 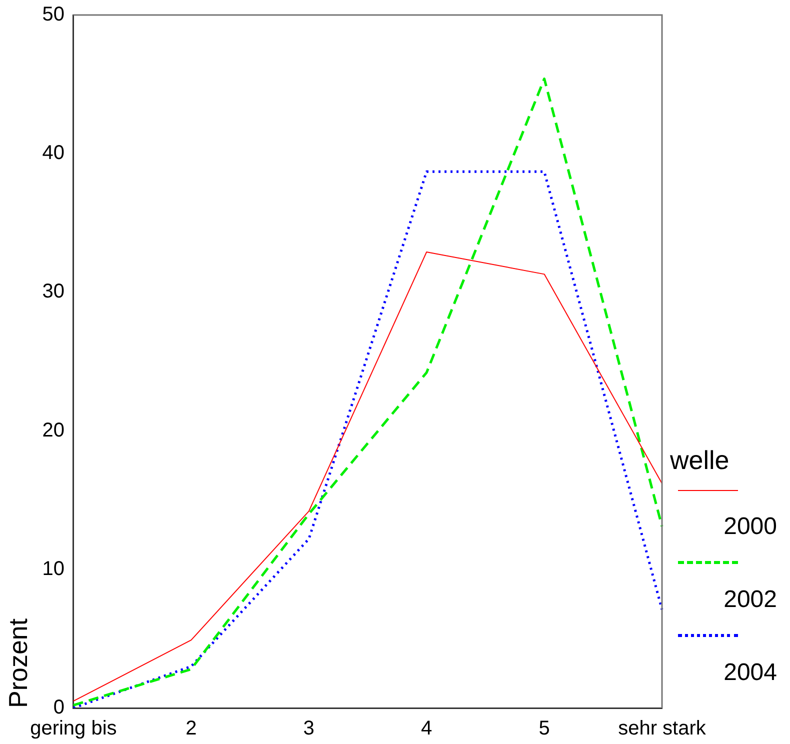 I want to click on legend-label: 2004, so click(x=750, y=673).